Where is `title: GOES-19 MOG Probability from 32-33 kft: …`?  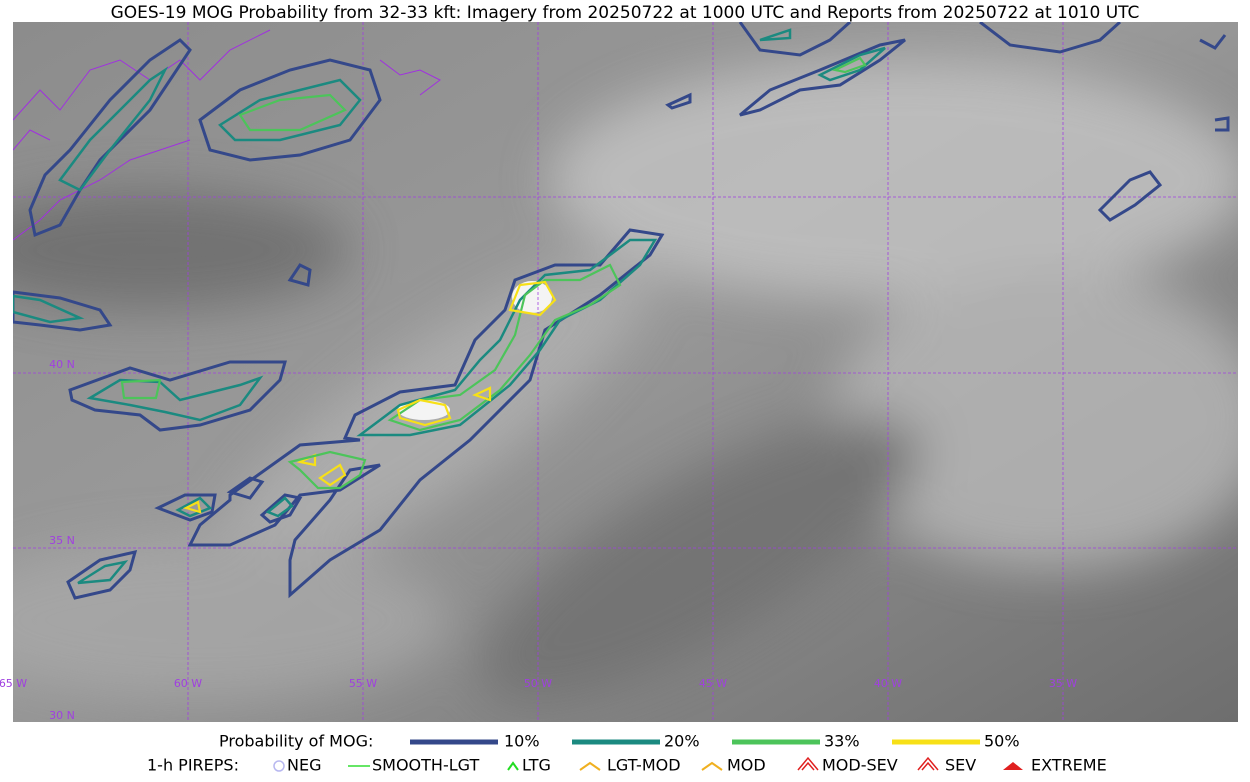
title: GOES-19 MOG Probability from 32-33 kft: … is located at coordinates (625, 13).